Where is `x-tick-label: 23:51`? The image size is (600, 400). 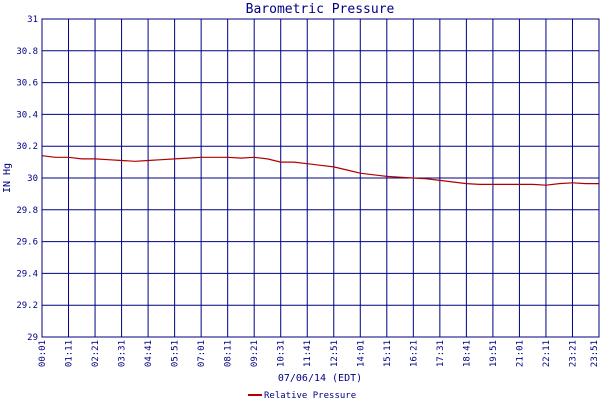
x-tick-label: 23:51 is located at coordinates (595, 353).